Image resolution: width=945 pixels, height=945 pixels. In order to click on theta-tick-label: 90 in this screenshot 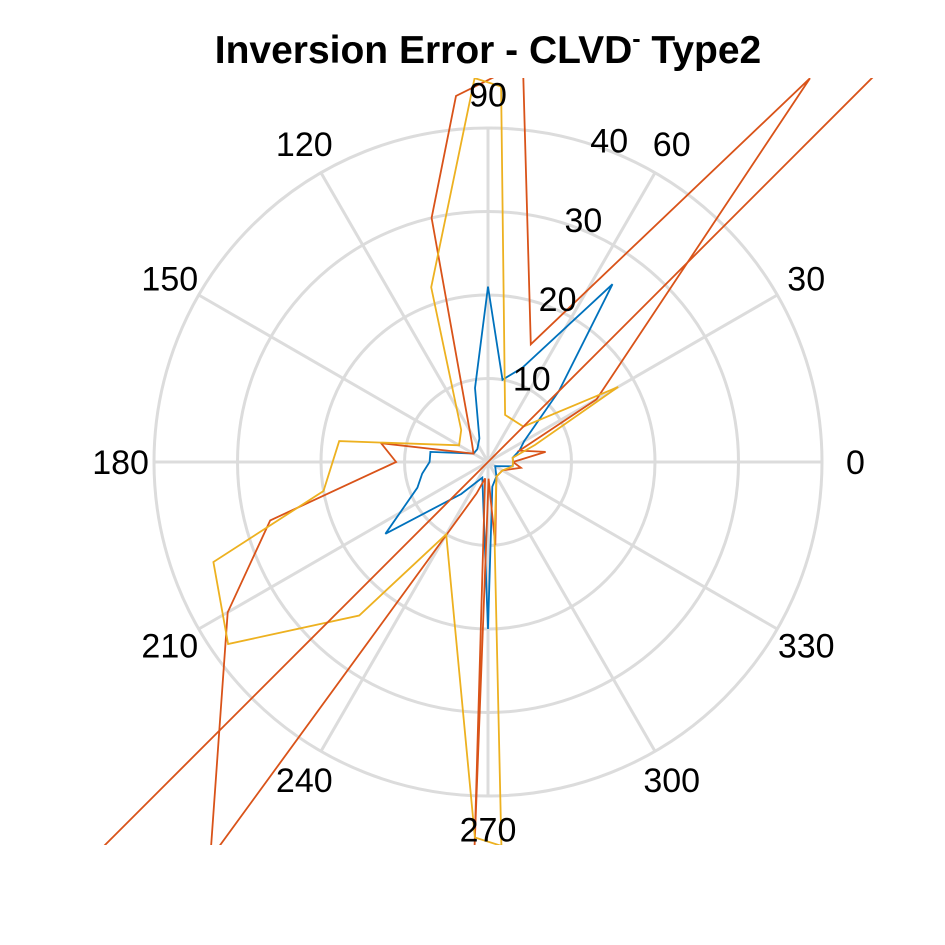, I will do `click(488, 96)`.